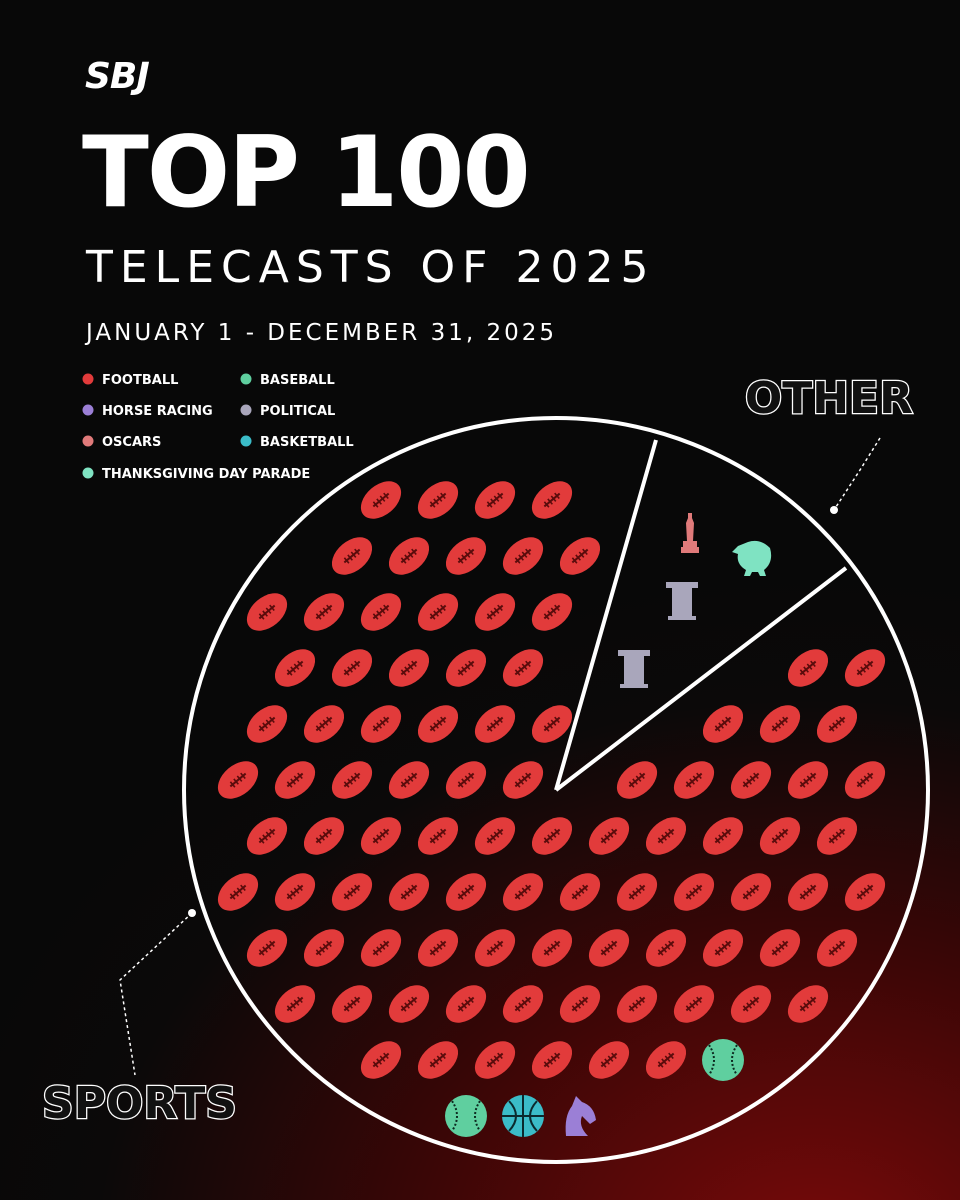  I want to click on title: TOP 100, so click(305, 173).